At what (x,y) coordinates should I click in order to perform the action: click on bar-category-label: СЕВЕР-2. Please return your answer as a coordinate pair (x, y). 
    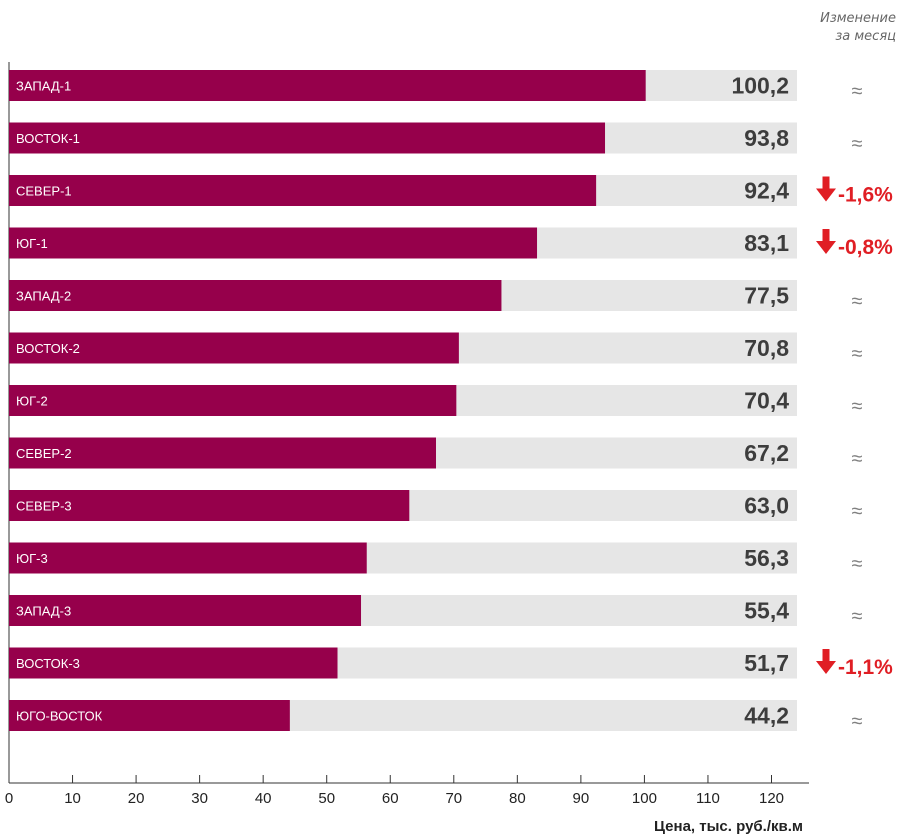
    Looking at the image, I should click on (44, 453).